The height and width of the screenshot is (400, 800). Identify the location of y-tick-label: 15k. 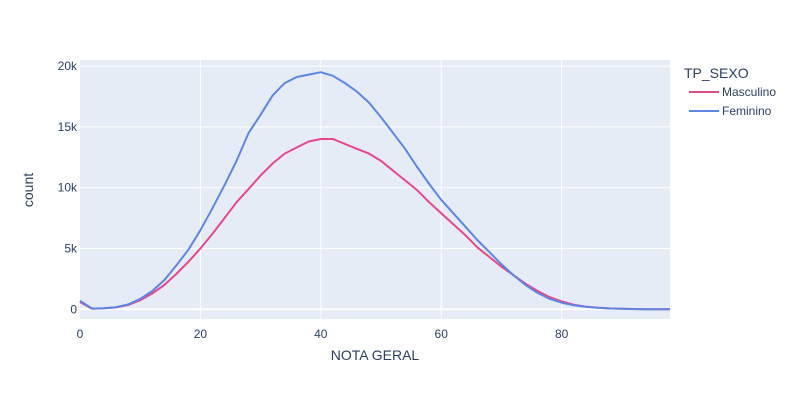
(68, 127).